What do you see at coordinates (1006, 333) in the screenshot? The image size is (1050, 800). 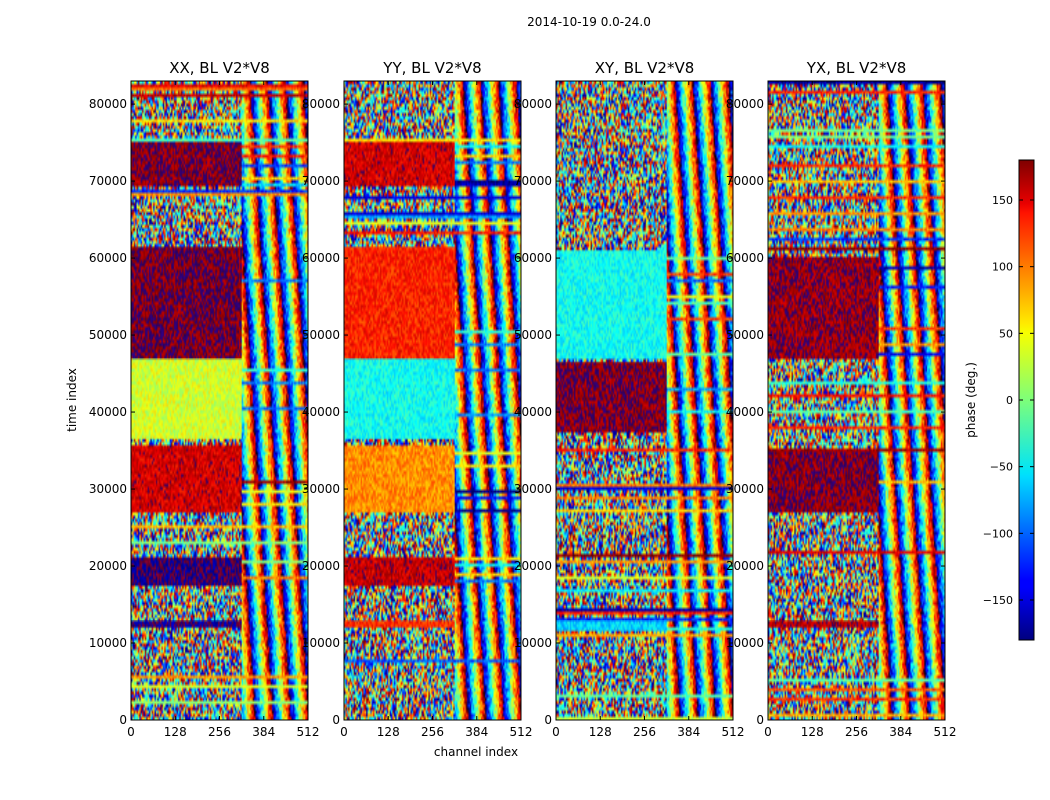 I see `colorbar-tick-label: 50` at bounding box center [1006, 333].